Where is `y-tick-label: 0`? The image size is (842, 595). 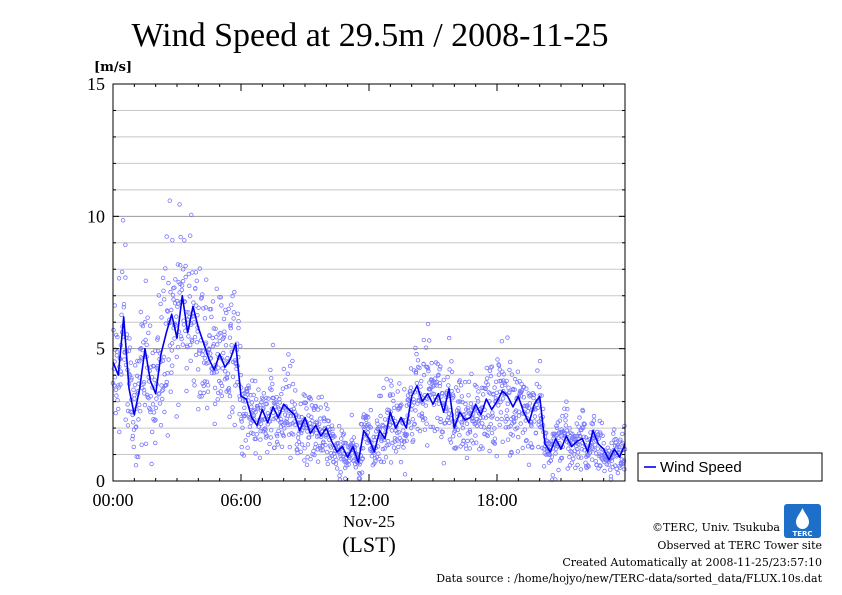 y-tick-label: 0 is located at coordinates (100, 481).